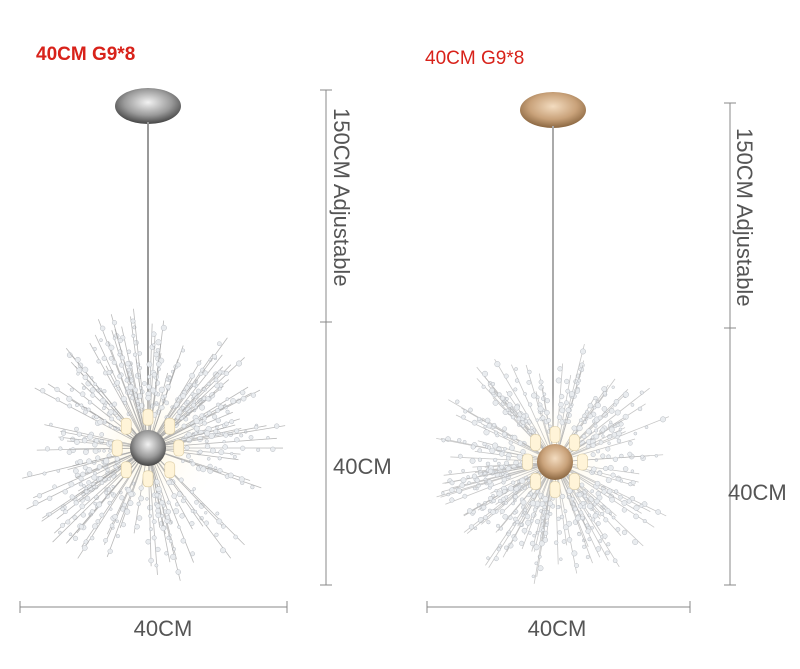  I want to click on bulb, so click(574, 442).